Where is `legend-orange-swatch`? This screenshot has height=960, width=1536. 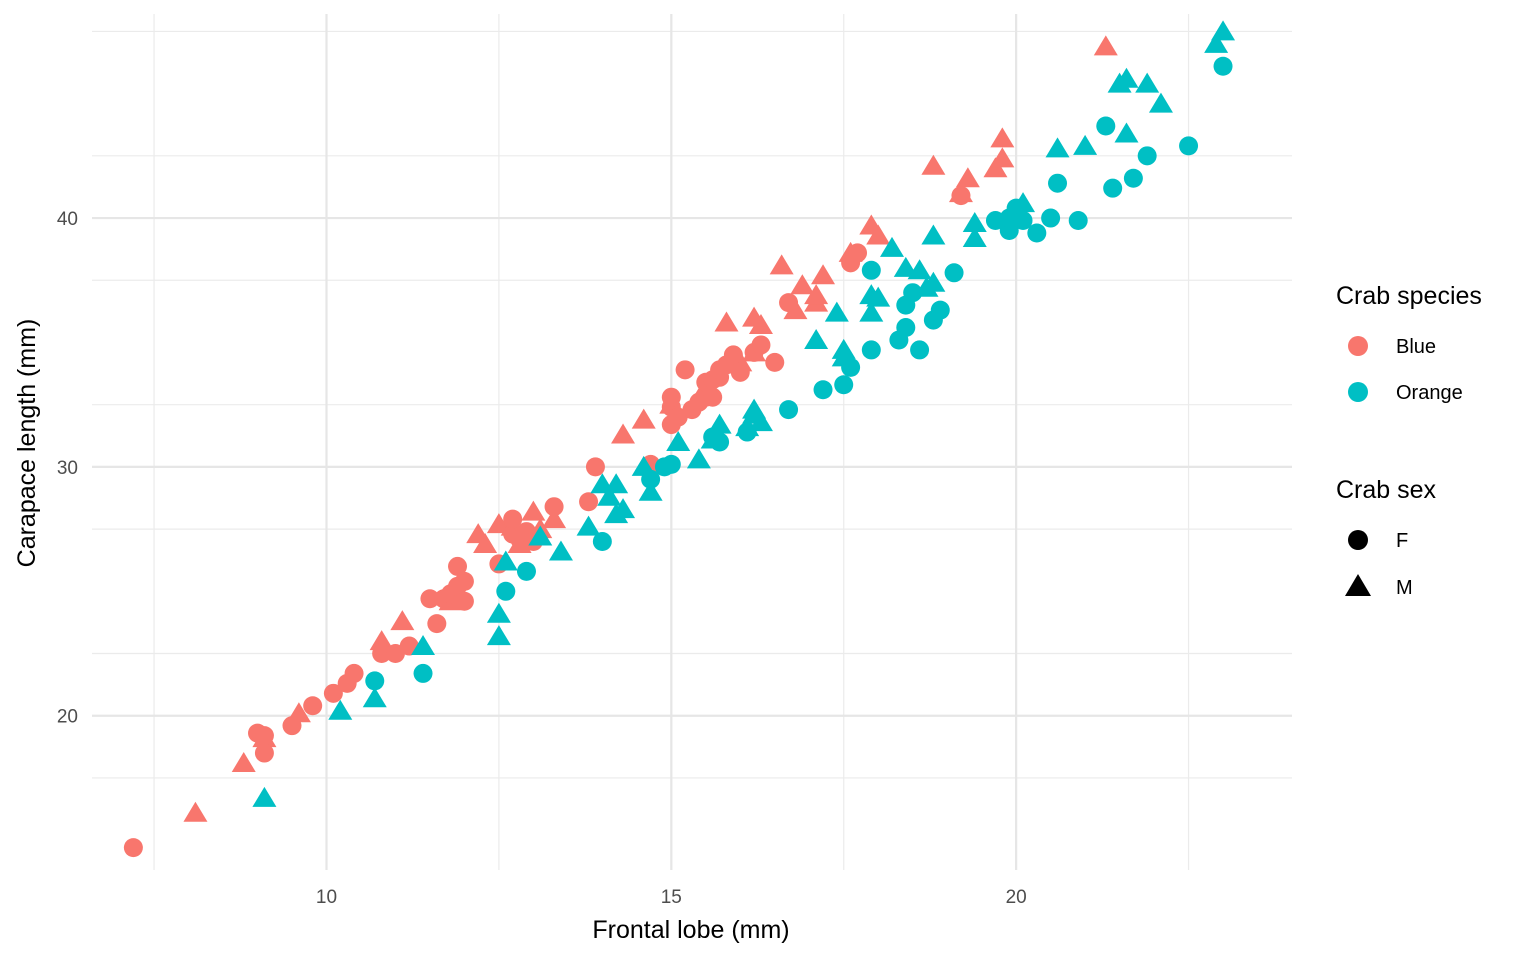 legend-orange-swatch is located at coordinates (1358, 392).